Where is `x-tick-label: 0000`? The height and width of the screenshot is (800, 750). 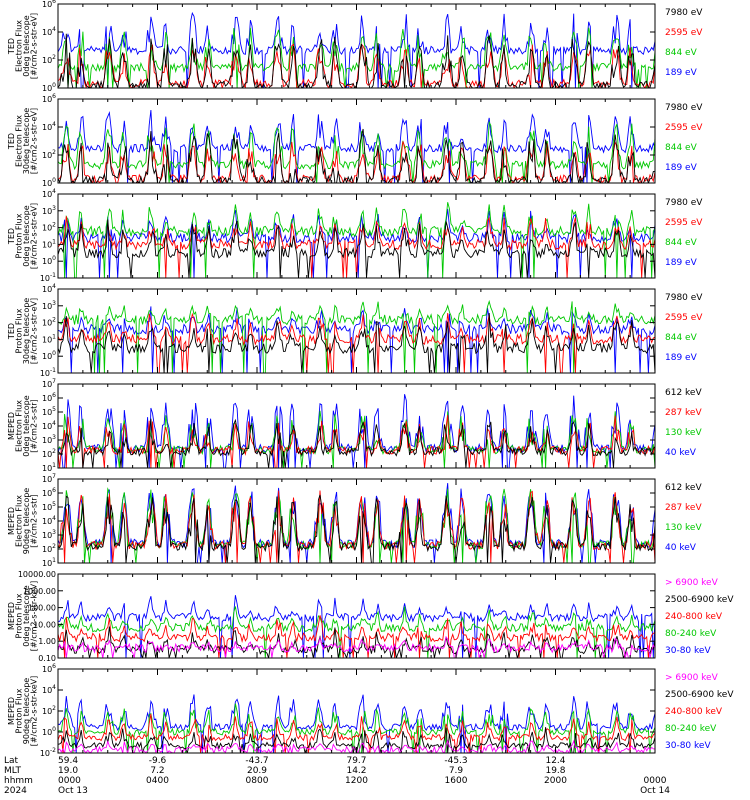 x-tick-label: 0000 is located at coordinates (69, 781).